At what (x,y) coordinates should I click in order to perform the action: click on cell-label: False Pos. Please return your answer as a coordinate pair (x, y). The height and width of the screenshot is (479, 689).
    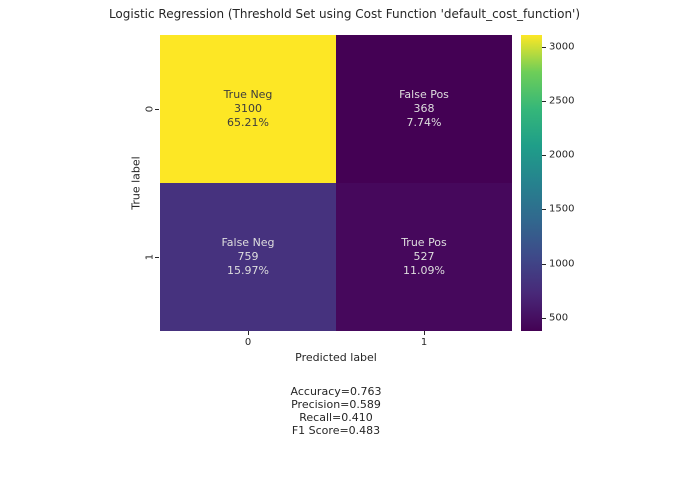
    Looking at the image, I should click on (424, 94).